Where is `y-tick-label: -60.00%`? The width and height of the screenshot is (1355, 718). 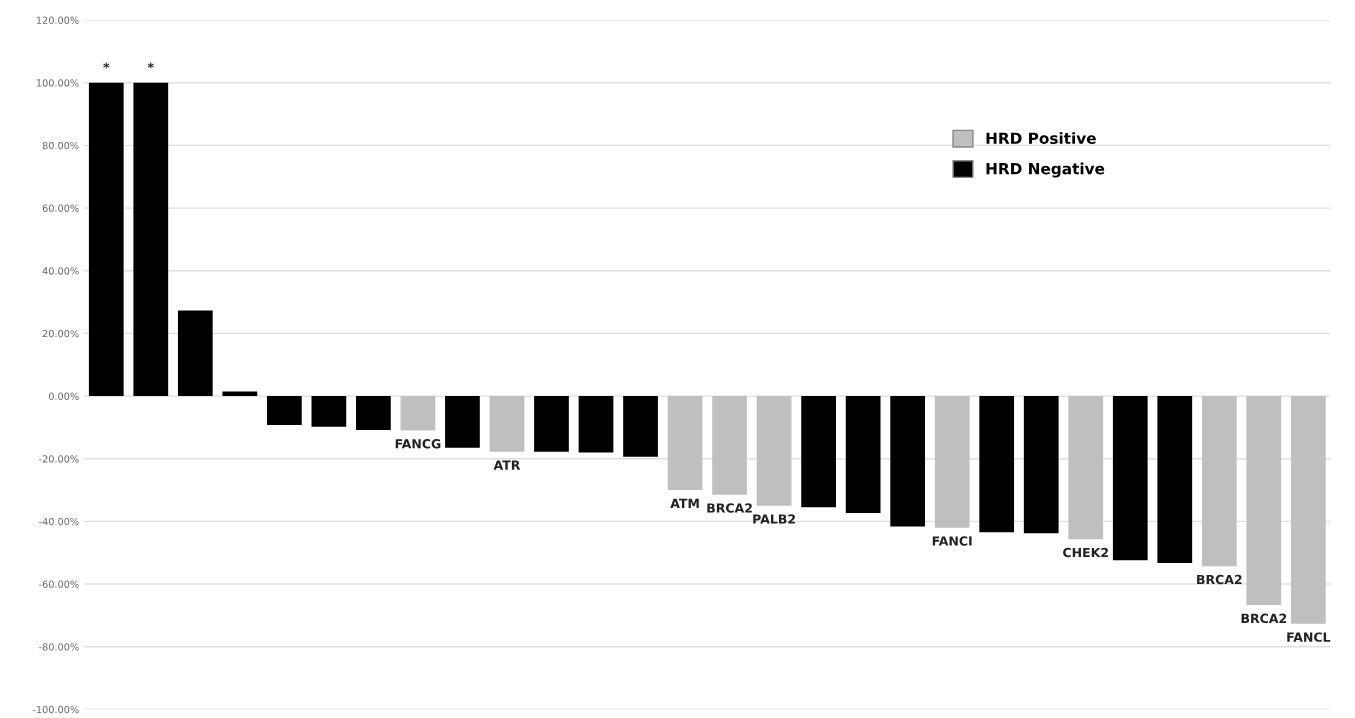
y-tick-label: -60.00% is located at coordinates (59, 584).